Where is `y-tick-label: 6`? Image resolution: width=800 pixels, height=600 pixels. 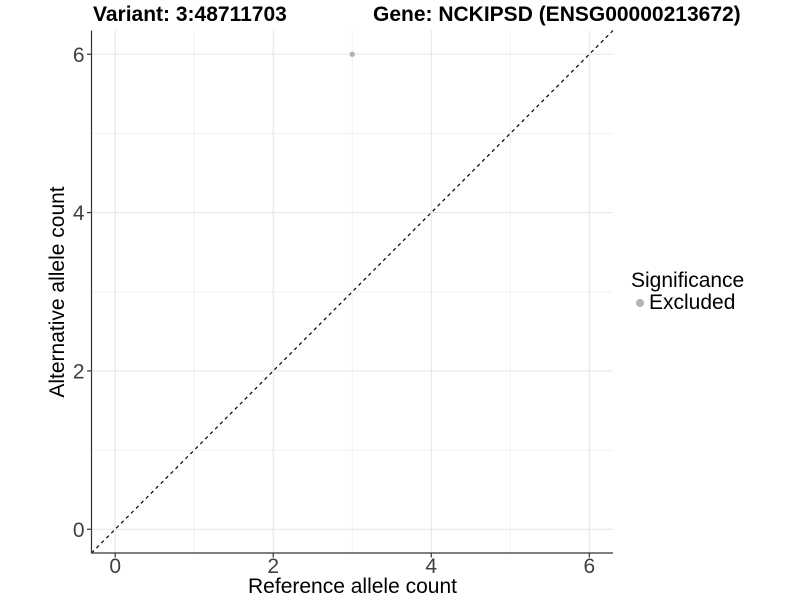 y-tick-label: 6 is located at coordinates (79, 55).